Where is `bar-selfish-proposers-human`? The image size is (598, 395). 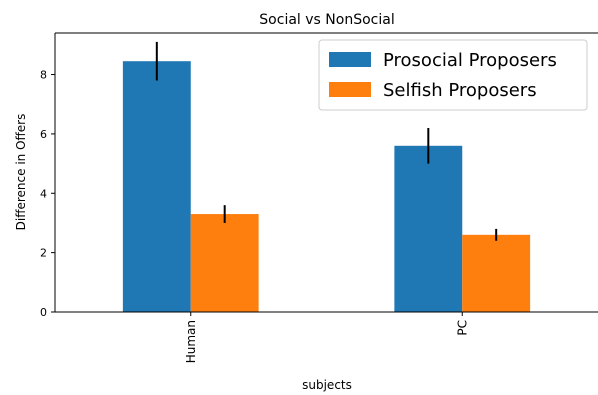 bar-selfish-proposers-human is located at coordinates (224, 263).